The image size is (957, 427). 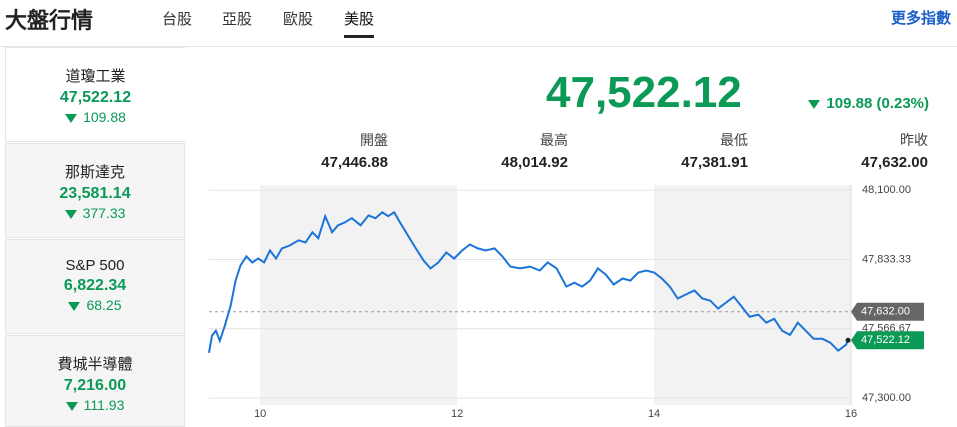 I want to click on stat: 昨收 47,632.00, so click(x=853, y=150).